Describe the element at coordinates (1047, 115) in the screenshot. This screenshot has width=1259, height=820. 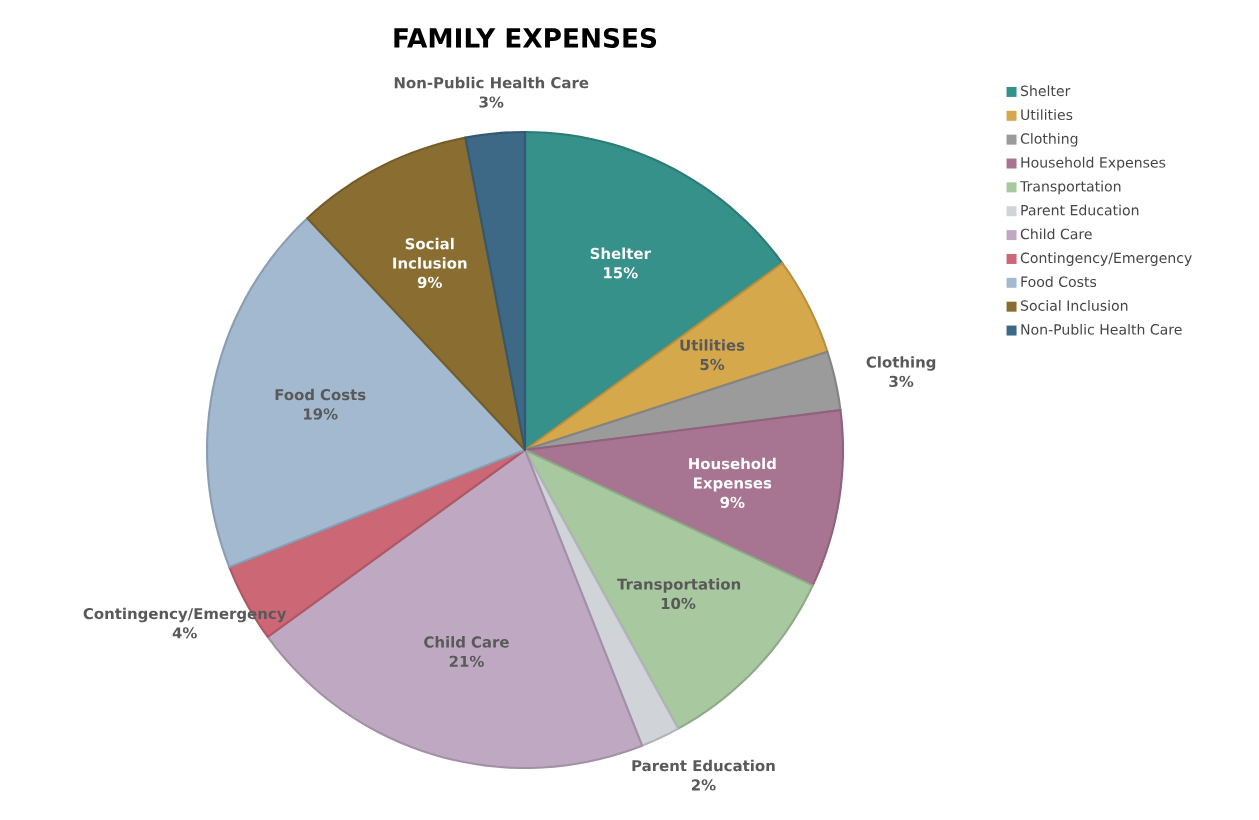
I see `legend-label: Utilities` at that location.